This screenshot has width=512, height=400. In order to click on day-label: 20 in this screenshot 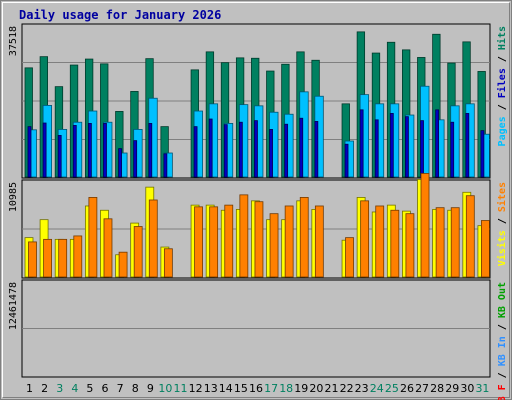, I will do `click(316, 388)`.